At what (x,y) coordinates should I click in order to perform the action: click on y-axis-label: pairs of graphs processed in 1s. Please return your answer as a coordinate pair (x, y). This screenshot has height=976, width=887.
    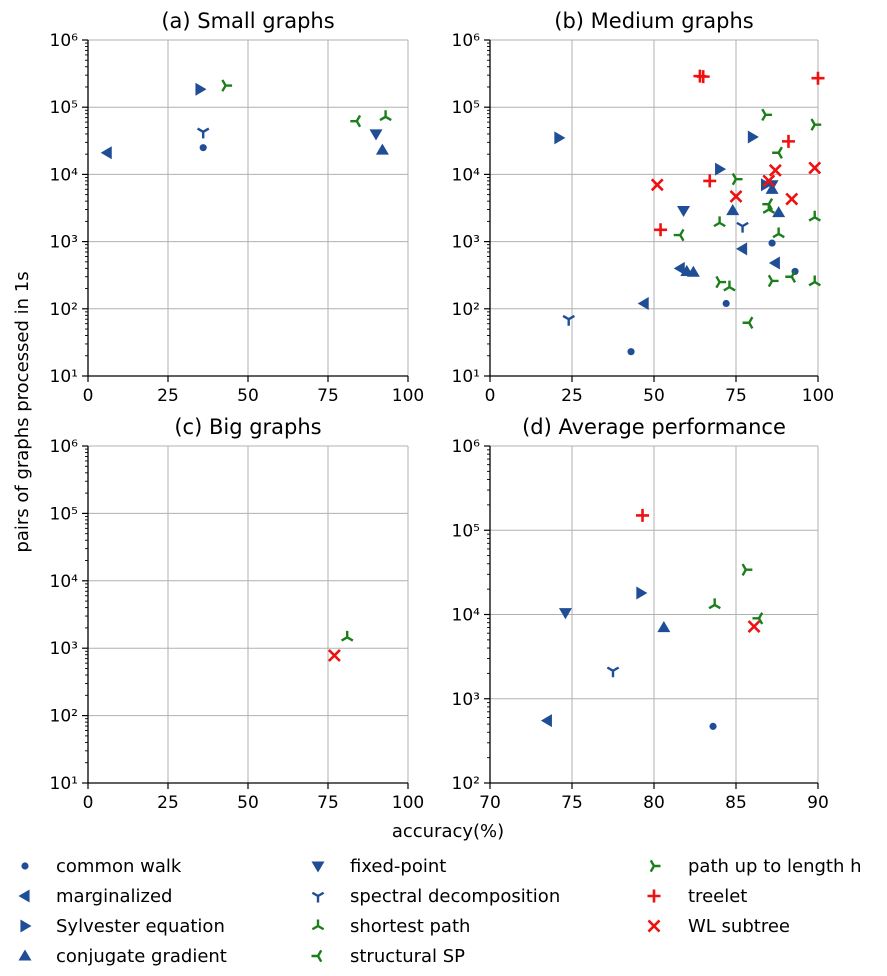
    Looking at the image, I should click on (22, 411).